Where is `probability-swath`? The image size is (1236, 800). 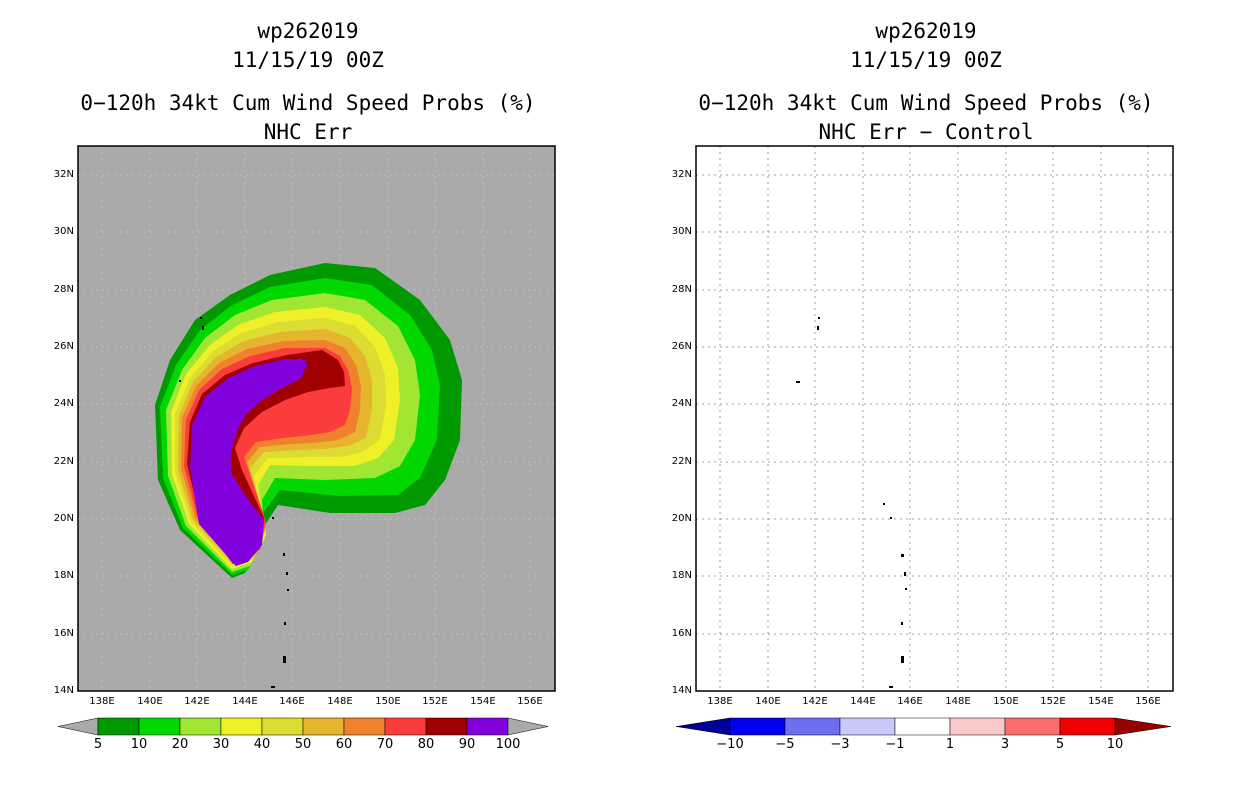 probability-swath is located at coordinates (308, 420).